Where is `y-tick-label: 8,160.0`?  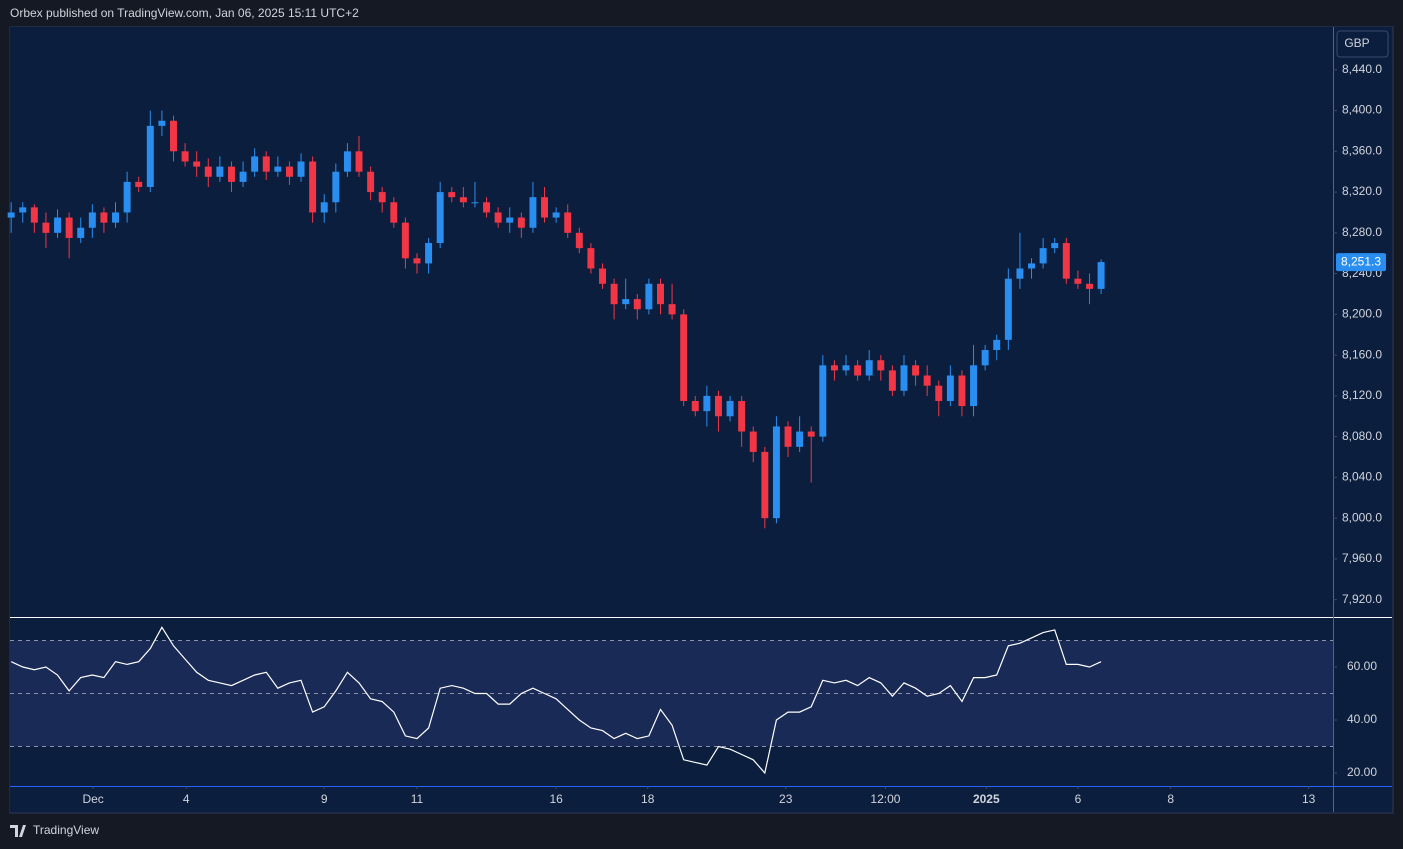 y-tick-label: 8,160.0 is located at coordinates (1362, 354).